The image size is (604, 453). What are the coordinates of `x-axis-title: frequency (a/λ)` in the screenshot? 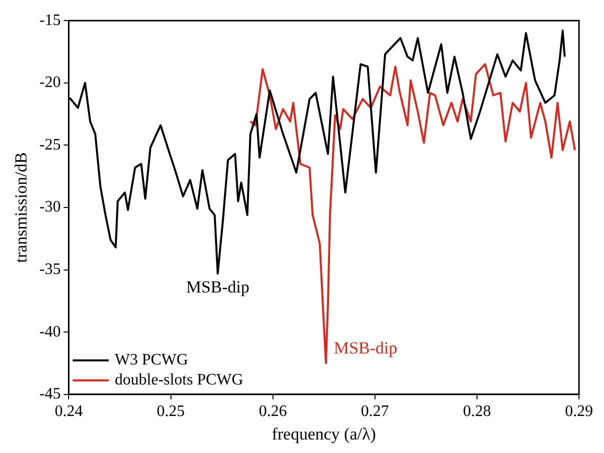 It's located at (324, 434).